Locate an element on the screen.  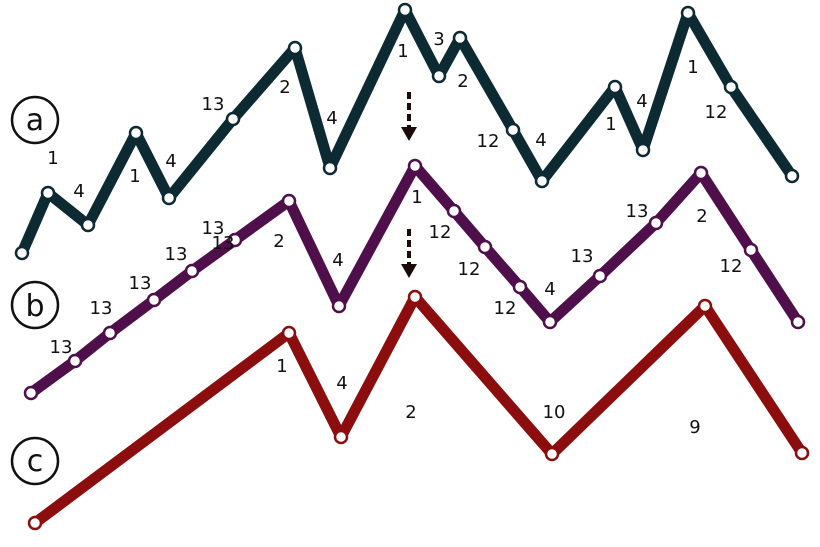
segment-label-c: 10 is located at coordinates (554, 412).